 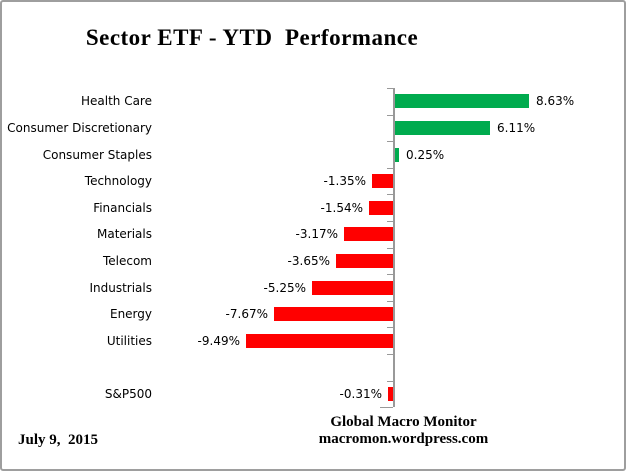 What do you see at coordinates (130, 314) in the screenshot?
I see `category-label: Energy` at bounding box center [130, 314].